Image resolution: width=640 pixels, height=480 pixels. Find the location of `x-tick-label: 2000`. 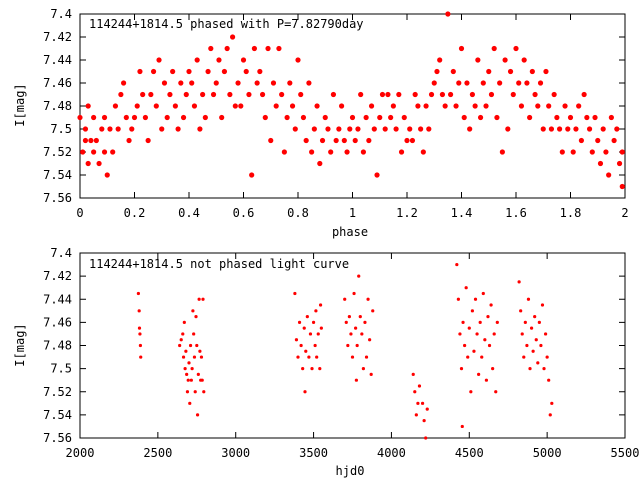

x-tick-label: 2000 is located at coordinates (80, 453).